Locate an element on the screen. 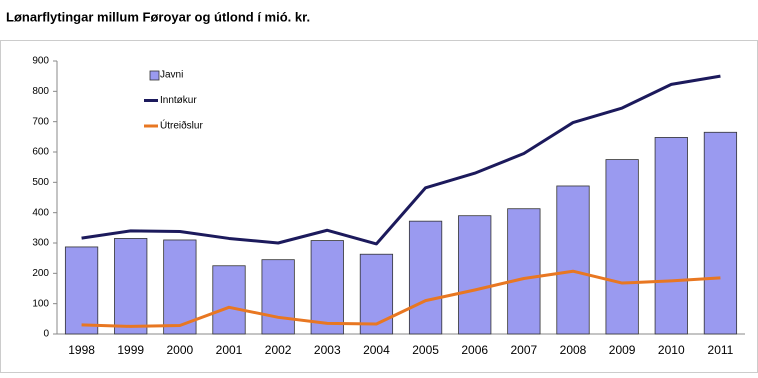 This screenshot has width=758, height=378. x-tick-label: 2006 is located at coordinates (474, 350).